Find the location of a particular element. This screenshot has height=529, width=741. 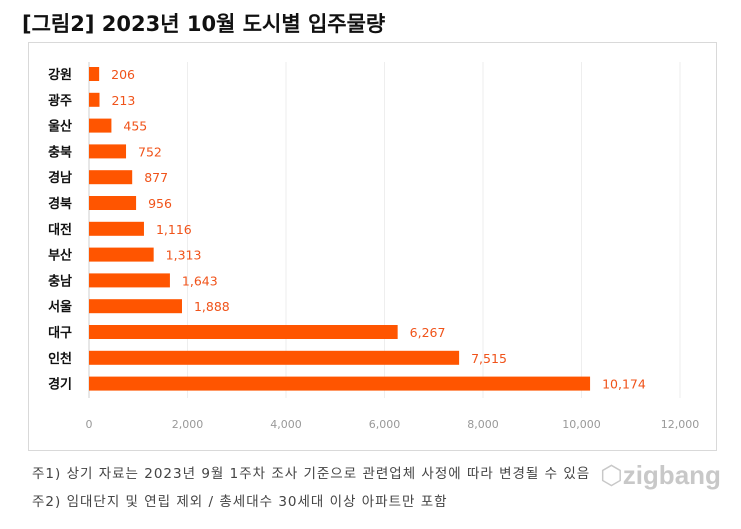

category-label: 대구 is located at coordinates (60, 333).